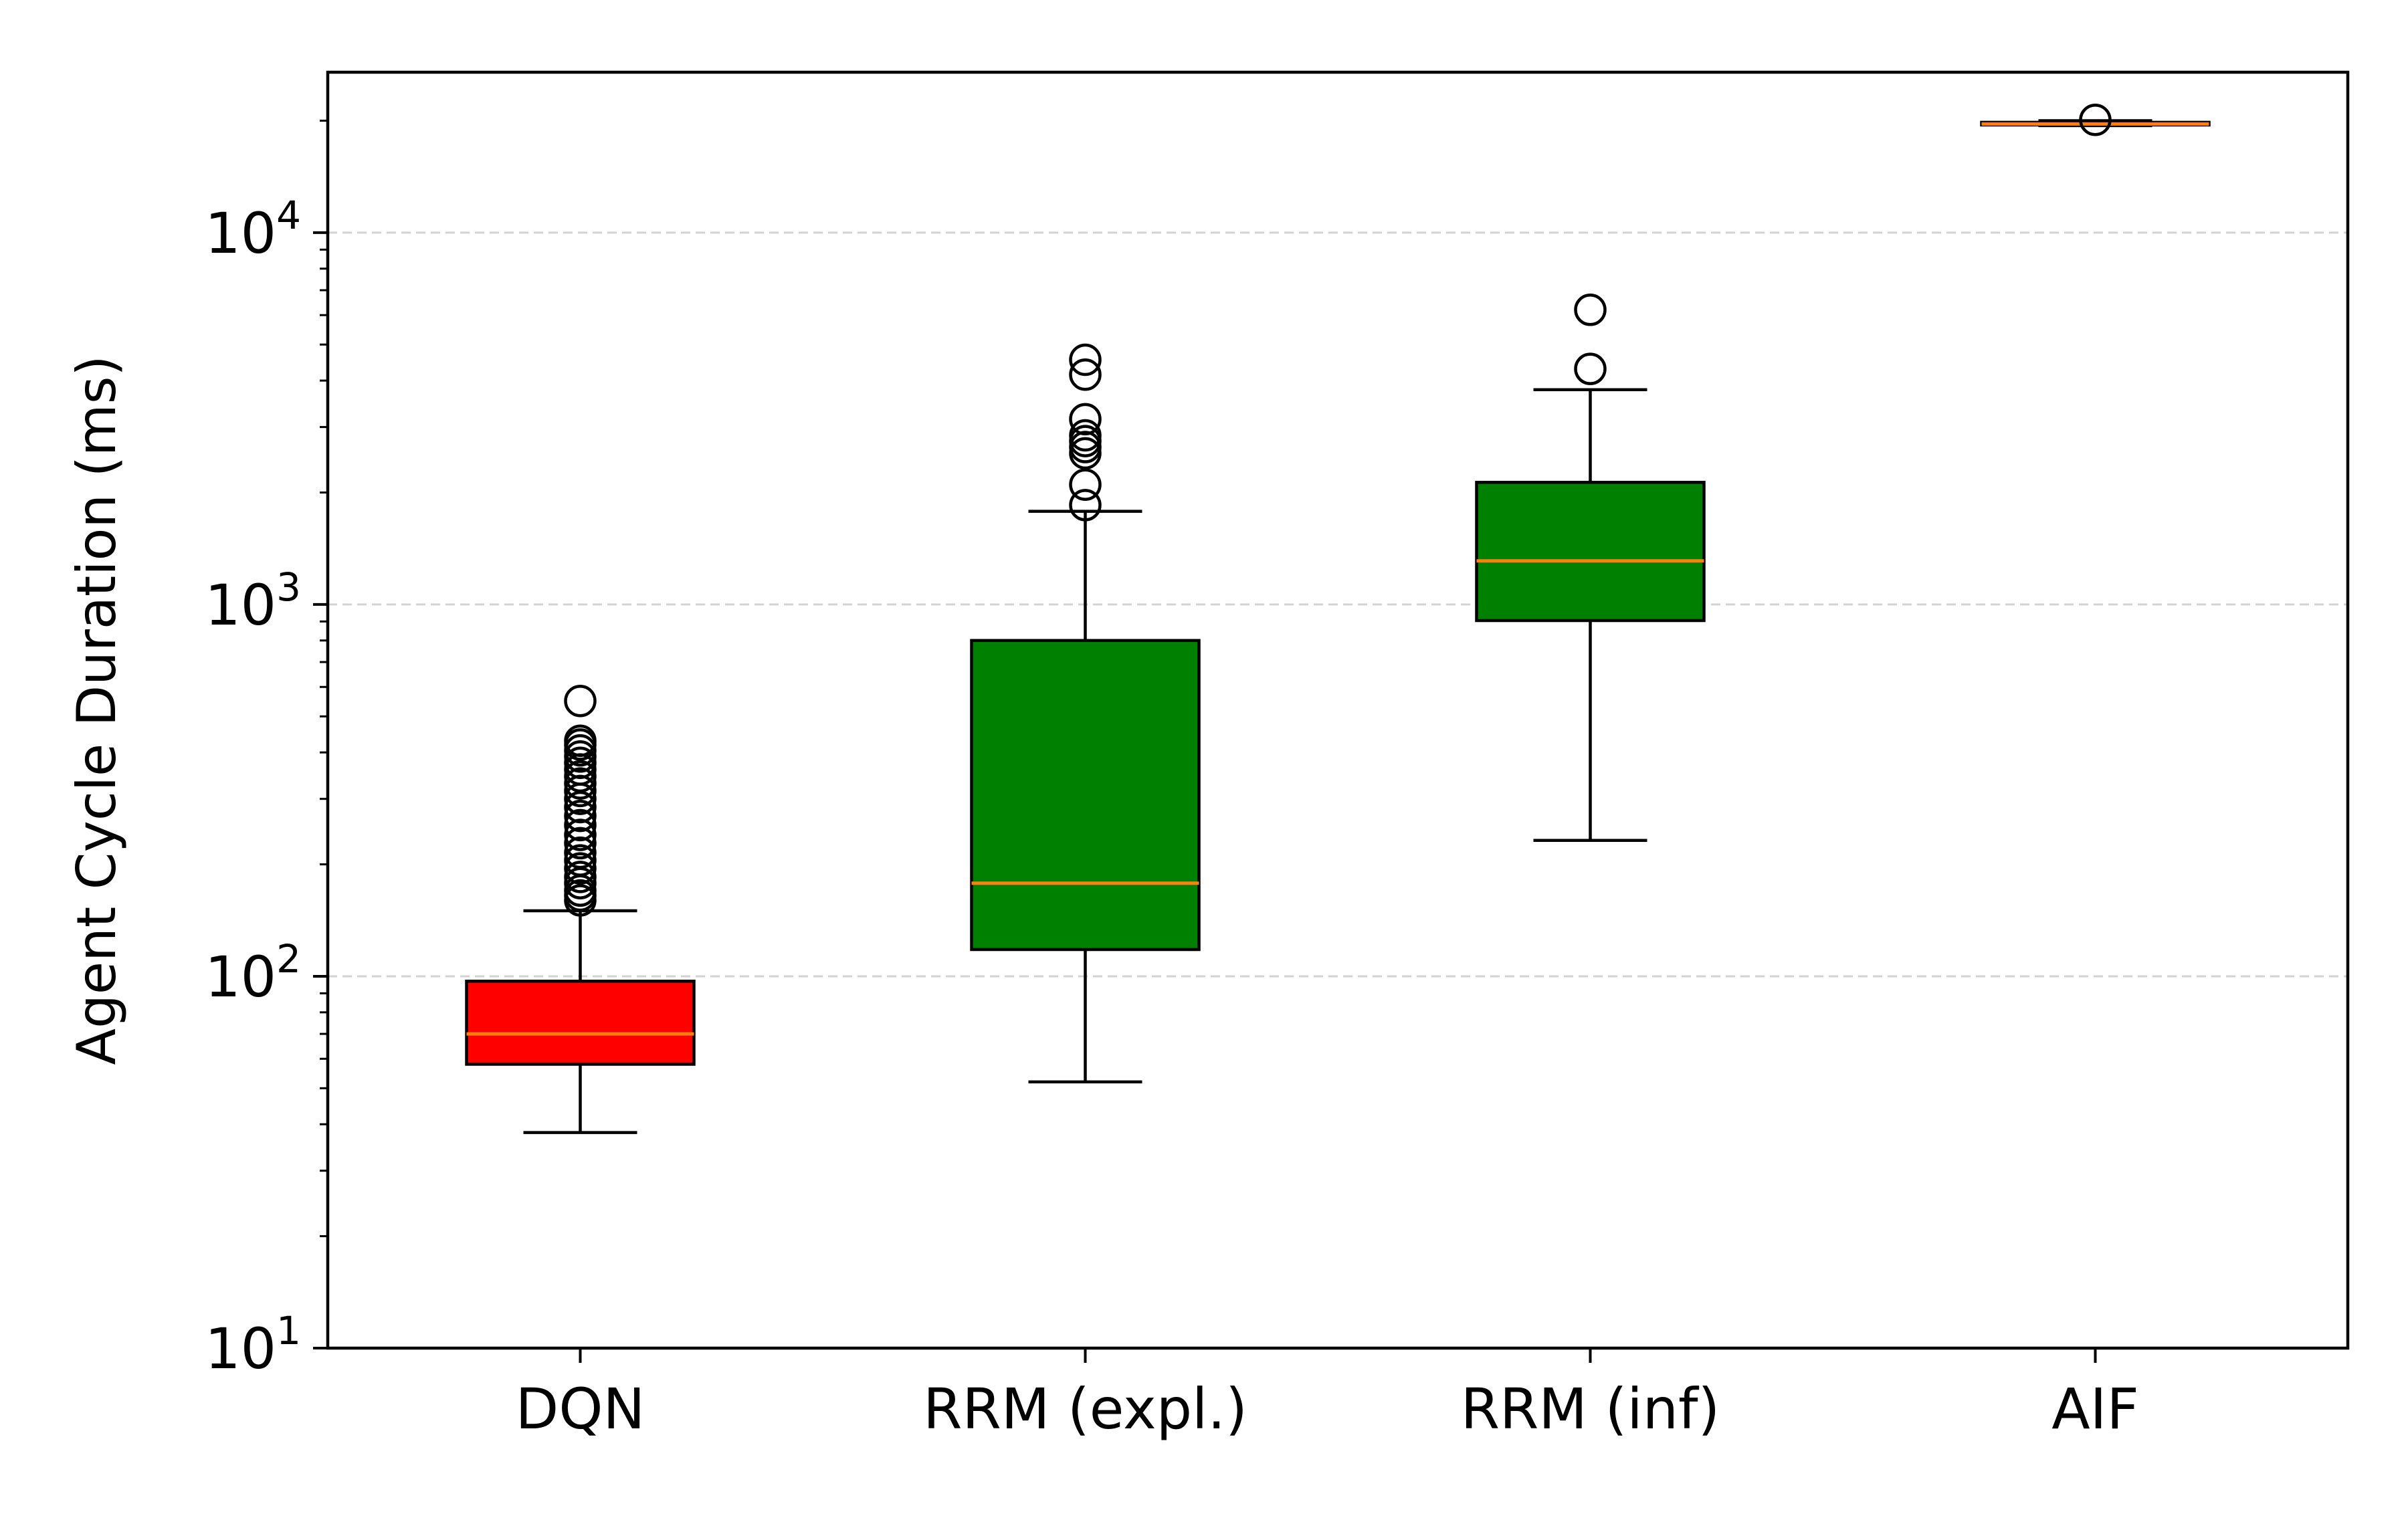 This screenshot has height=1528, width=2408. What do you see at coordinates (580, 1409) in the screenshot?
I see `x-tick-label: DQN` at bounding box center [580, 1409].